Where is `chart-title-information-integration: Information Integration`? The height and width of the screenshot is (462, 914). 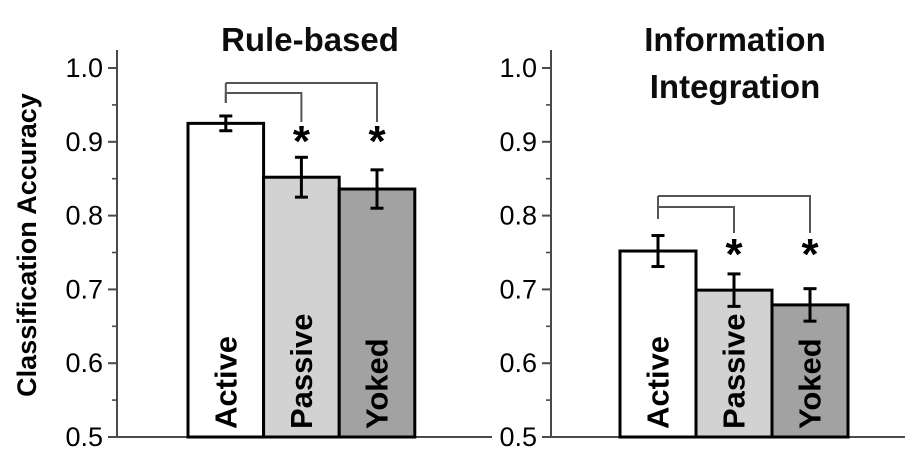
chart-title-information-integration: Information Integration is located at coordinates (735, 63).